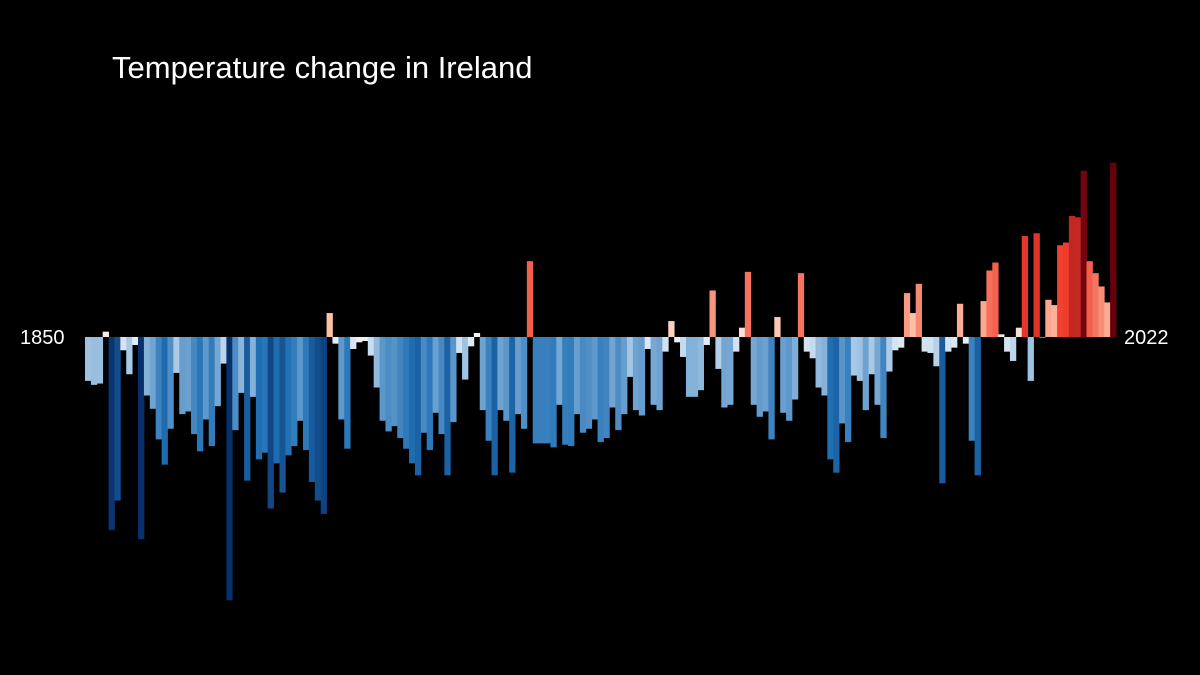 Image resolution: width=1200 pixels, height=675 pixels. Describe the element at coordinates (471, 342) in the screenshot. I see `bar-1915` at that location.